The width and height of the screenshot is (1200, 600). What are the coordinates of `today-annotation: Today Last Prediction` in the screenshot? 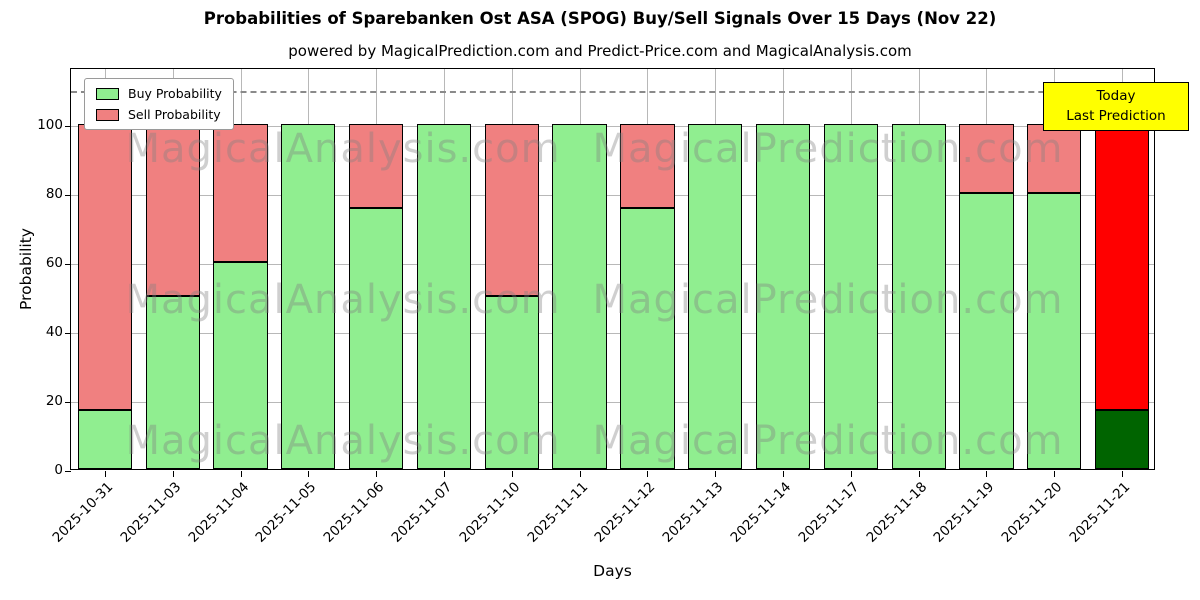 It's located at (1116, 106).